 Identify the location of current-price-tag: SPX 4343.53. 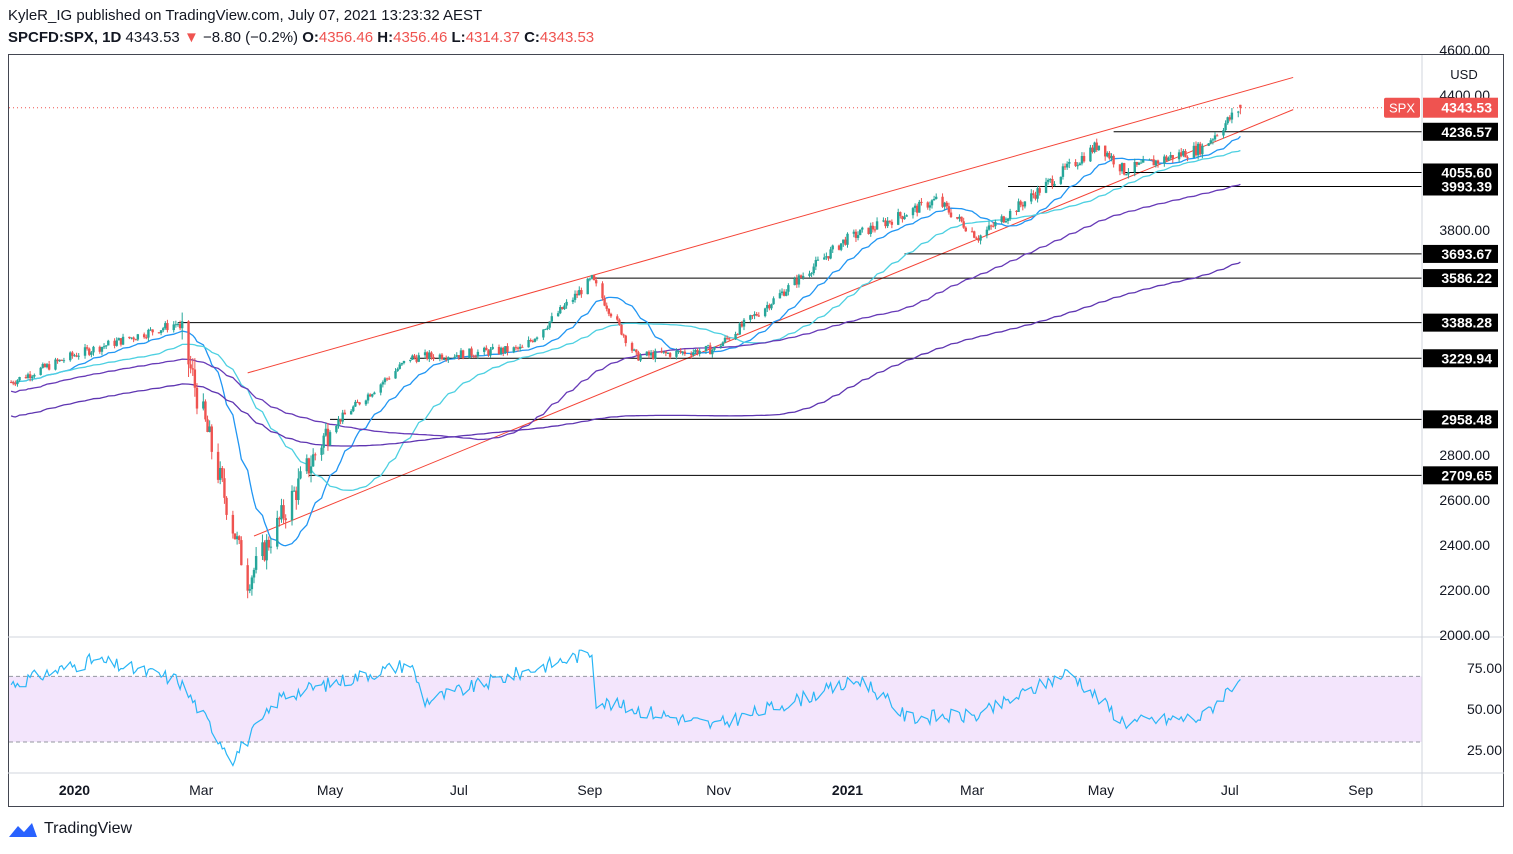
(1441, 107).